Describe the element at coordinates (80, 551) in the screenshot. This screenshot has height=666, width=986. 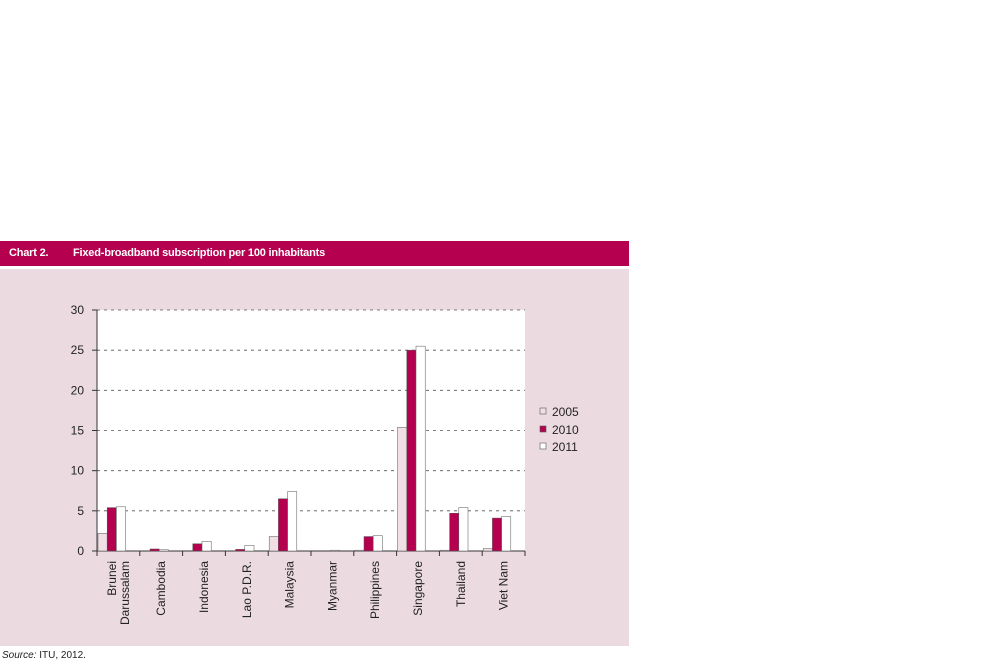
I see `y-tick-label: 0` at that location.